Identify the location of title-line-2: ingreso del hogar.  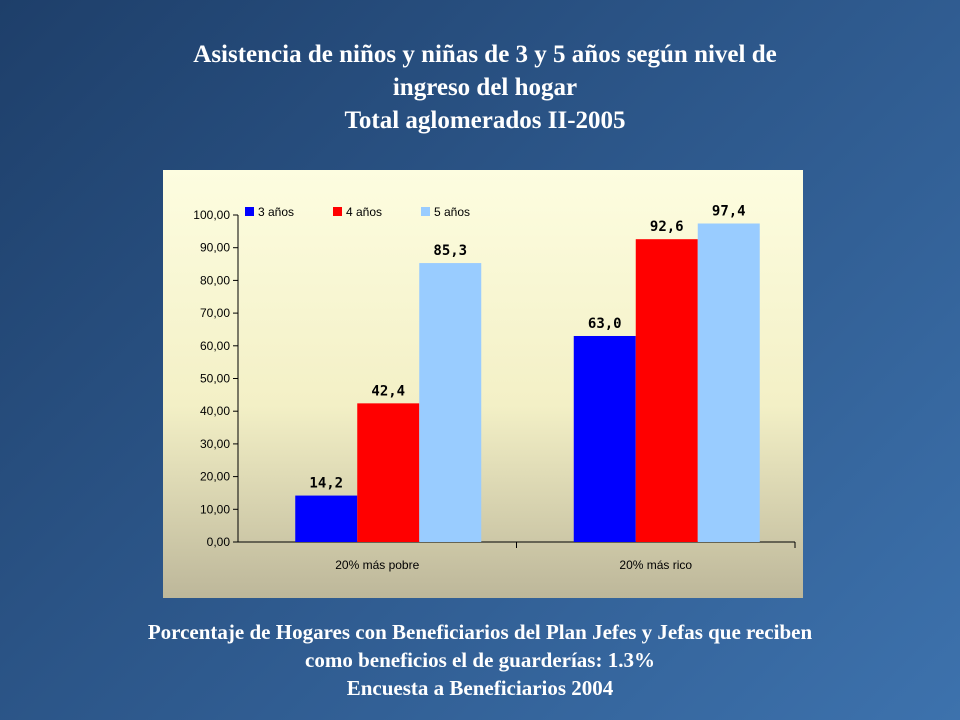
(485, 87).